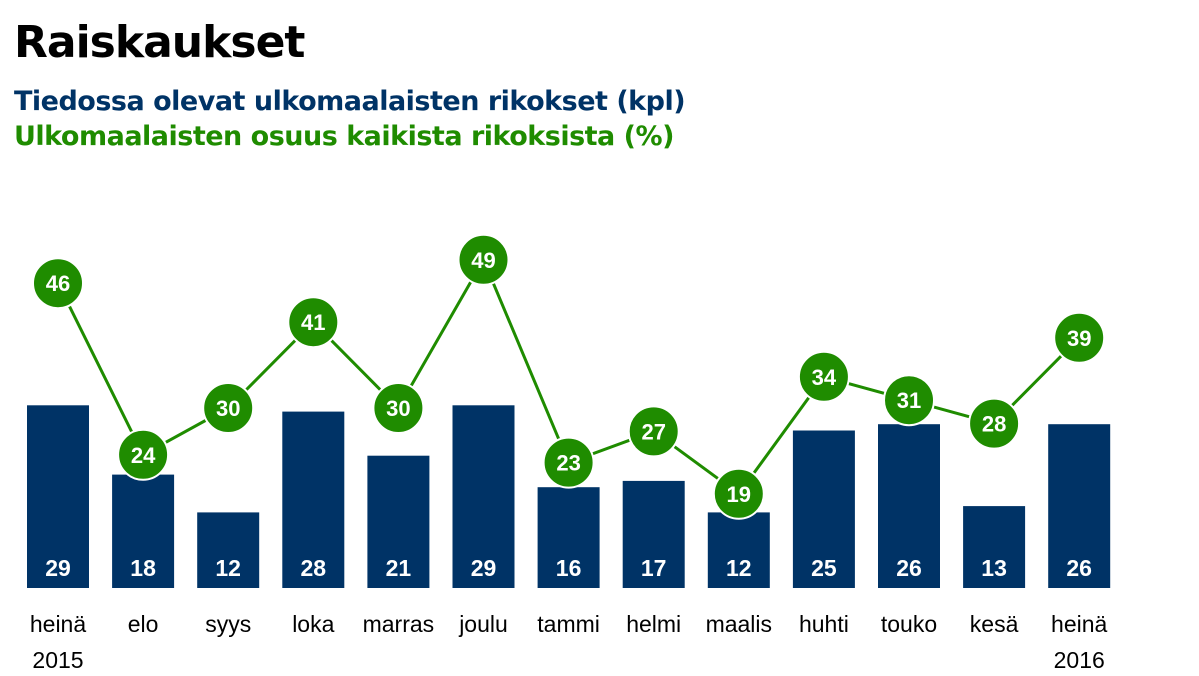 The image size is (1199, 676). What do you see at coordinates (314, 568) in the screenshot?
I see `bar-value-label: 28` at bounding box center [314, 568].